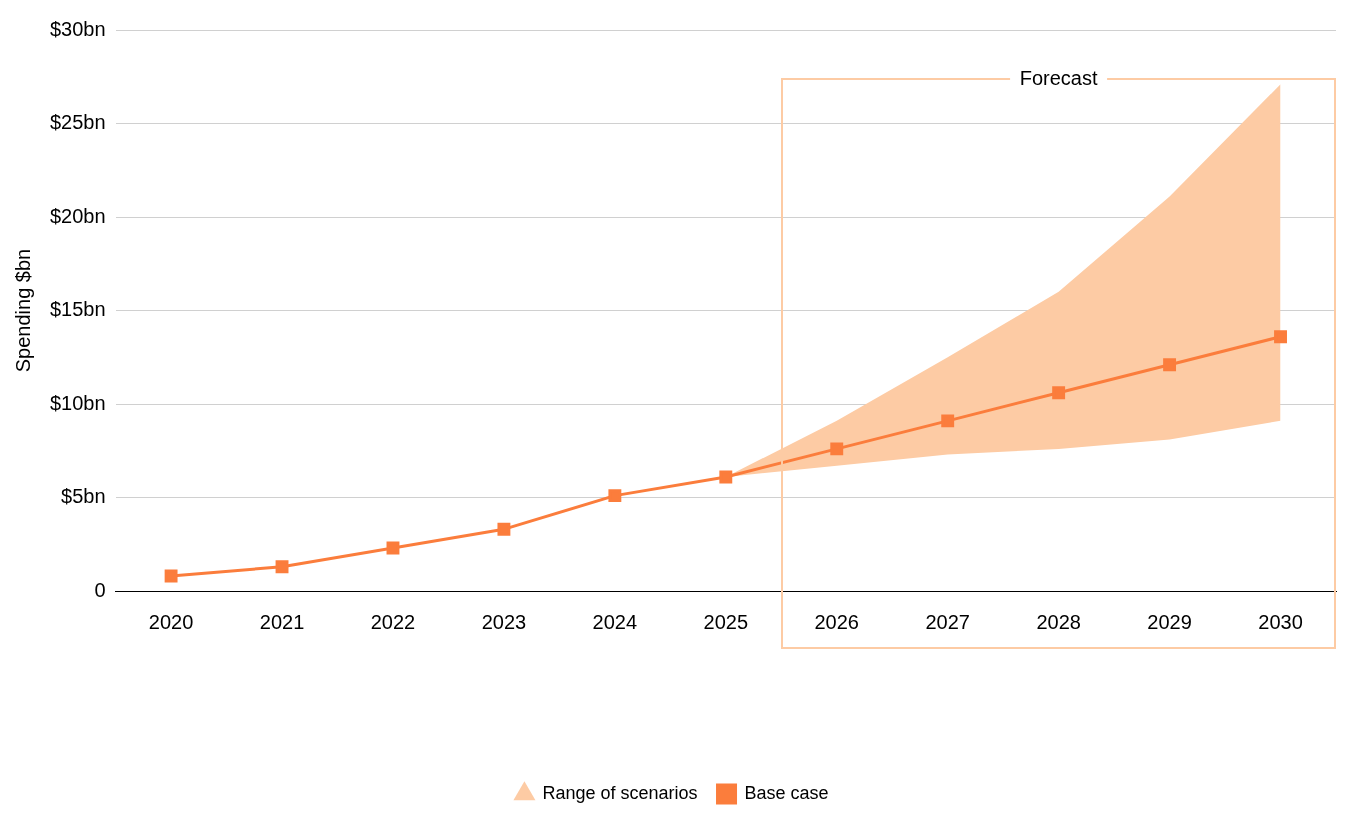 The width and height of the screenshot is (1359, 824). Describe the element at coordinates (836, 621) in the screenshot. I see `x-tick-label: 2026` at that location.